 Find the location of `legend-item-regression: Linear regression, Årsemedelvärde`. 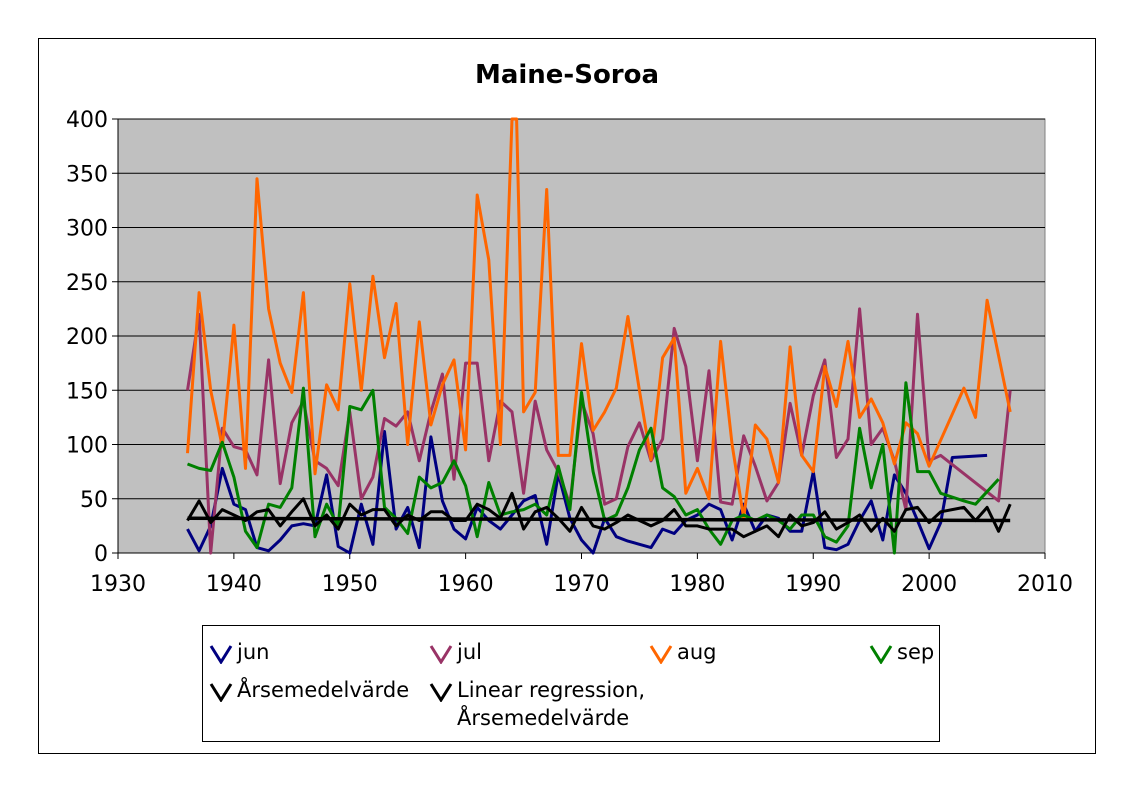

legend-item-regression: Linear regression, Årsemedelvärde is located at coordinates (537, 704).